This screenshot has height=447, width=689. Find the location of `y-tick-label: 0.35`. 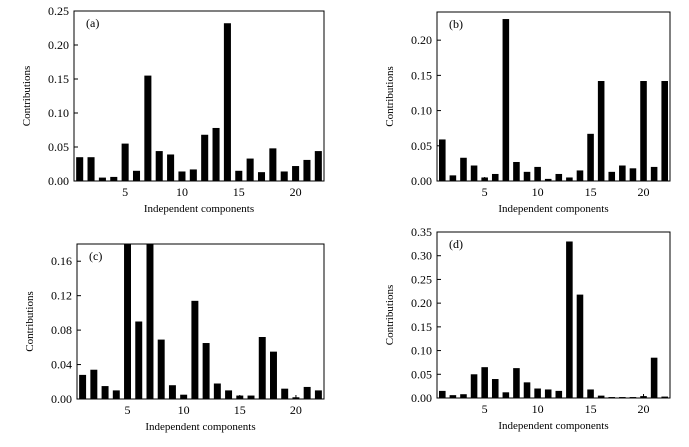

y-tick-label: 0.35 is located at coordinates (421, 232).